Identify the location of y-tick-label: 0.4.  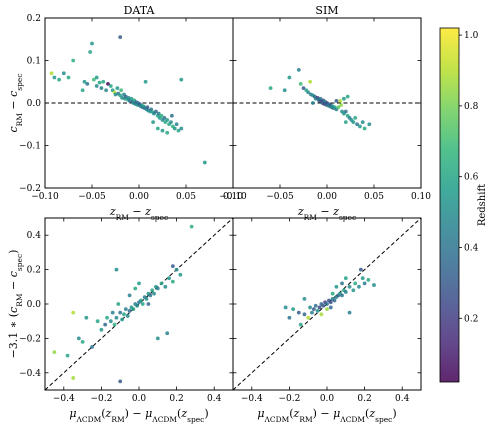
(34, 236).